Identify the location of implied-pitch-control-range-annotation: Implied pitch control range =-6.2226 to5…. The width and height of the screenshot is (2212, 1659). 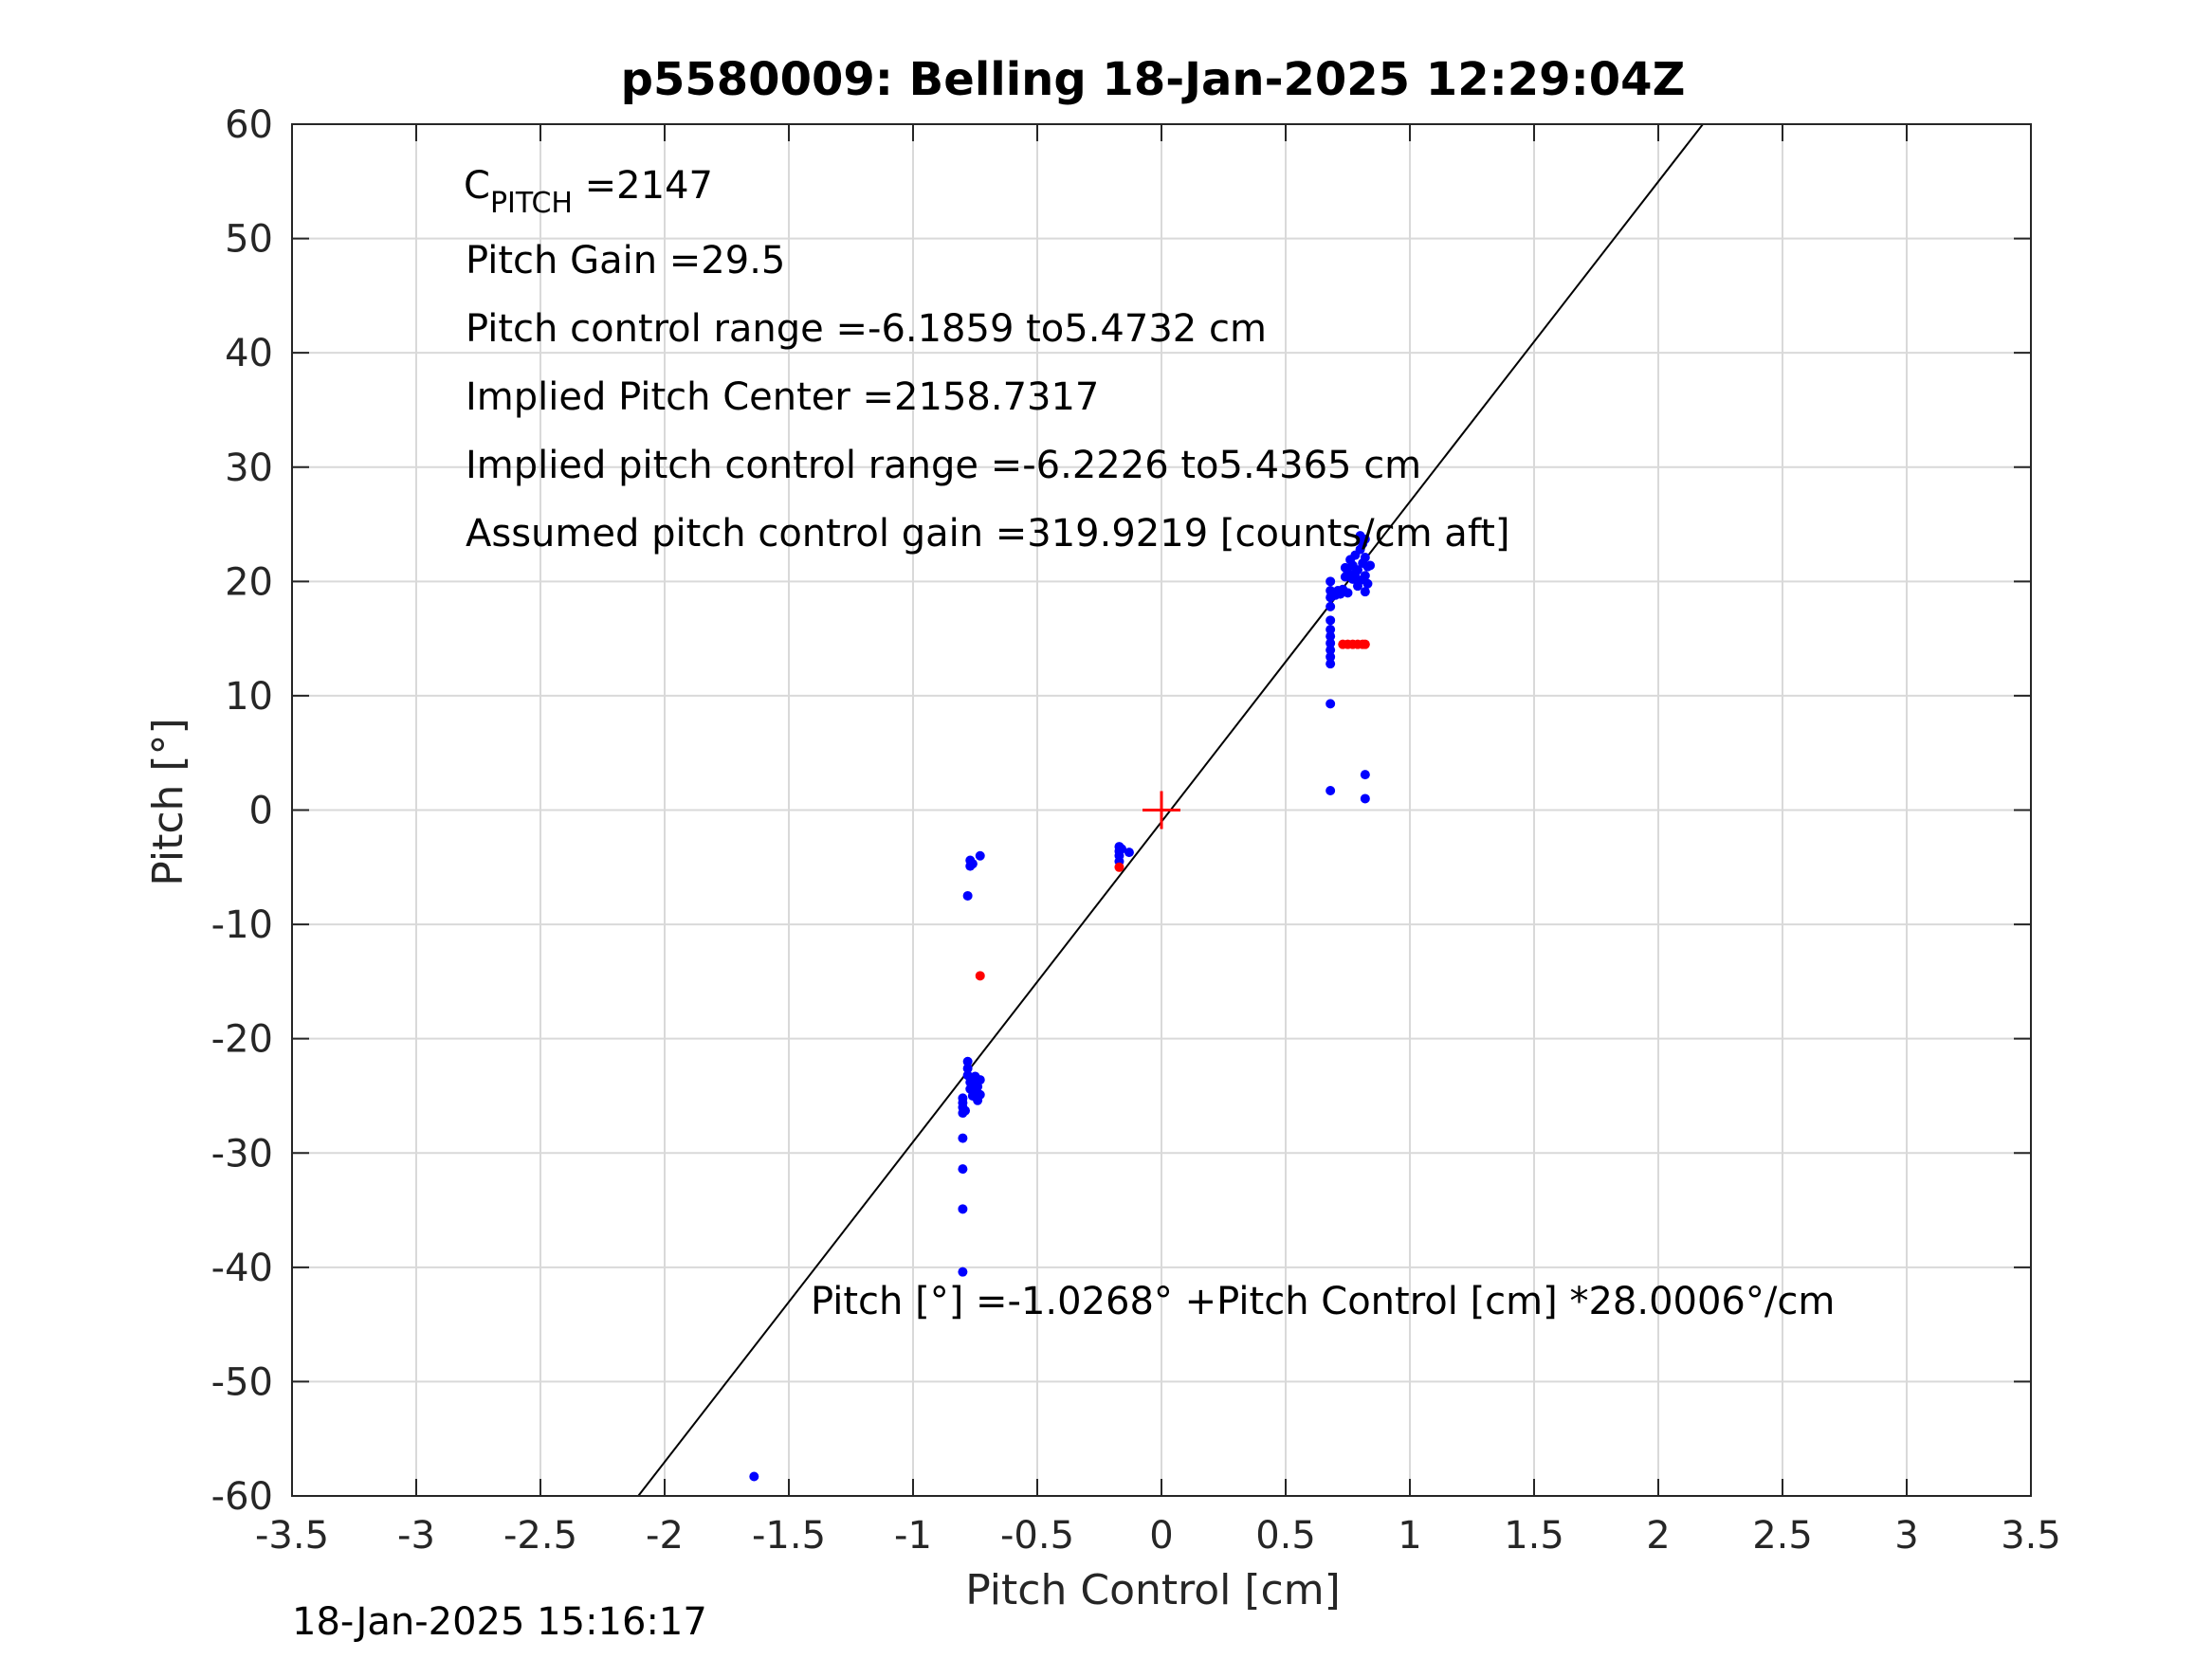
(943, 465).